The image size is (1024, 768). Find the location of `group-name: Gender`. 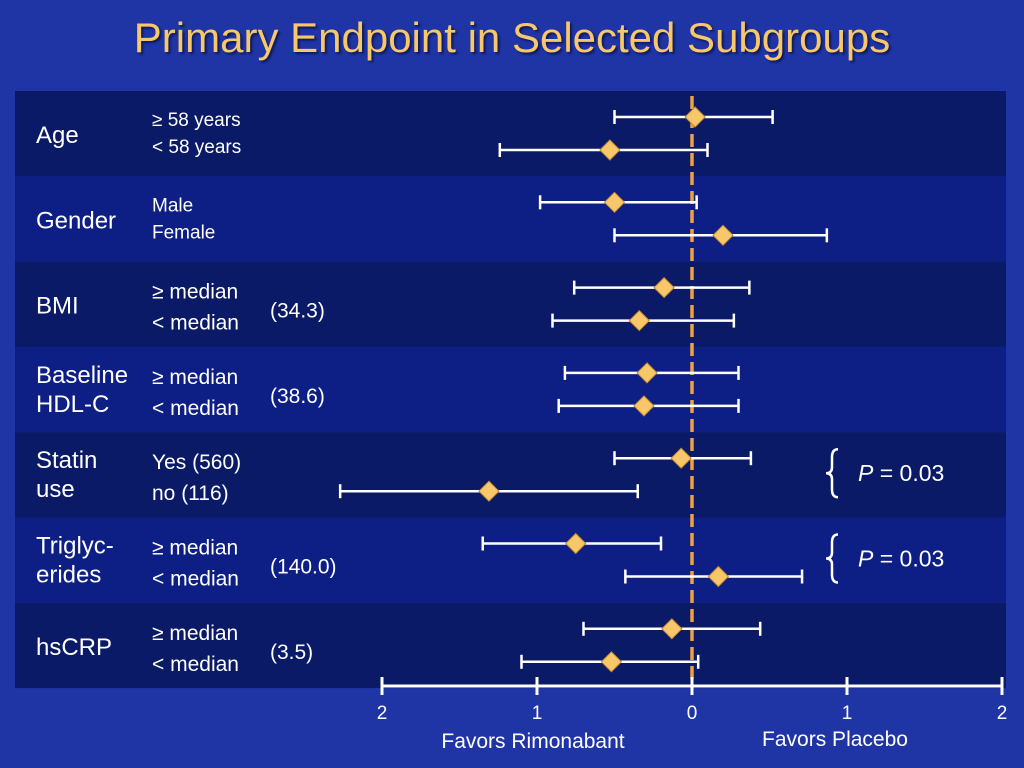

group-name: Gender is located at coordinates (76, 220).